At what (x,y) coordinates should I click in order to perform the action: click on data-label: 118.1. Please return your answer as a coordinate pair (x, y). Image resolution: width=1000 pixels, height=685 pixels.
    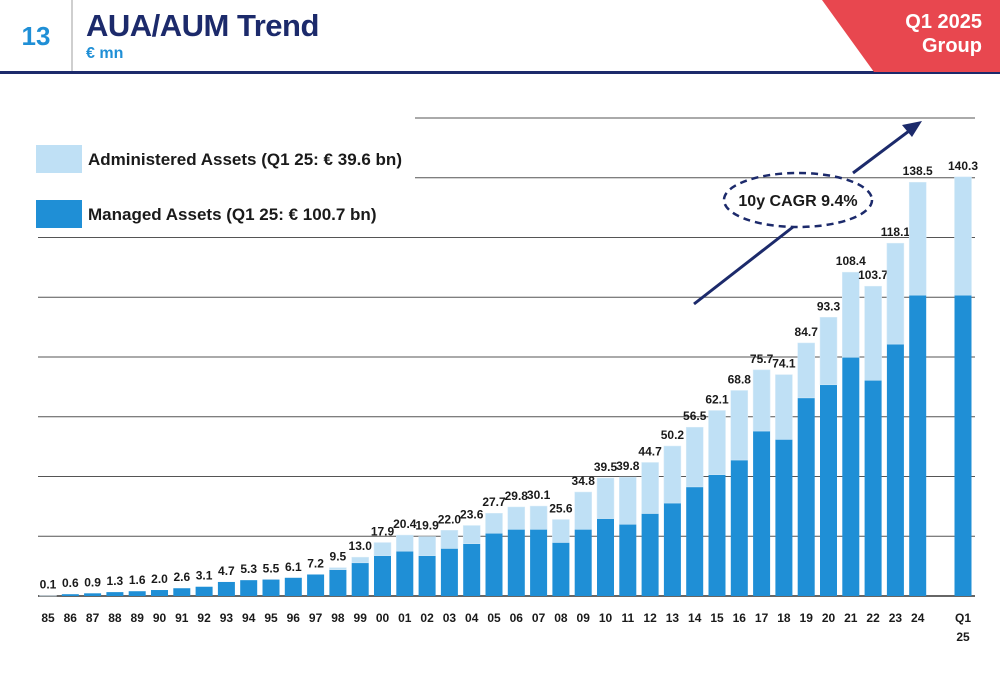
    Looking at the image, I should click on (896, 232).